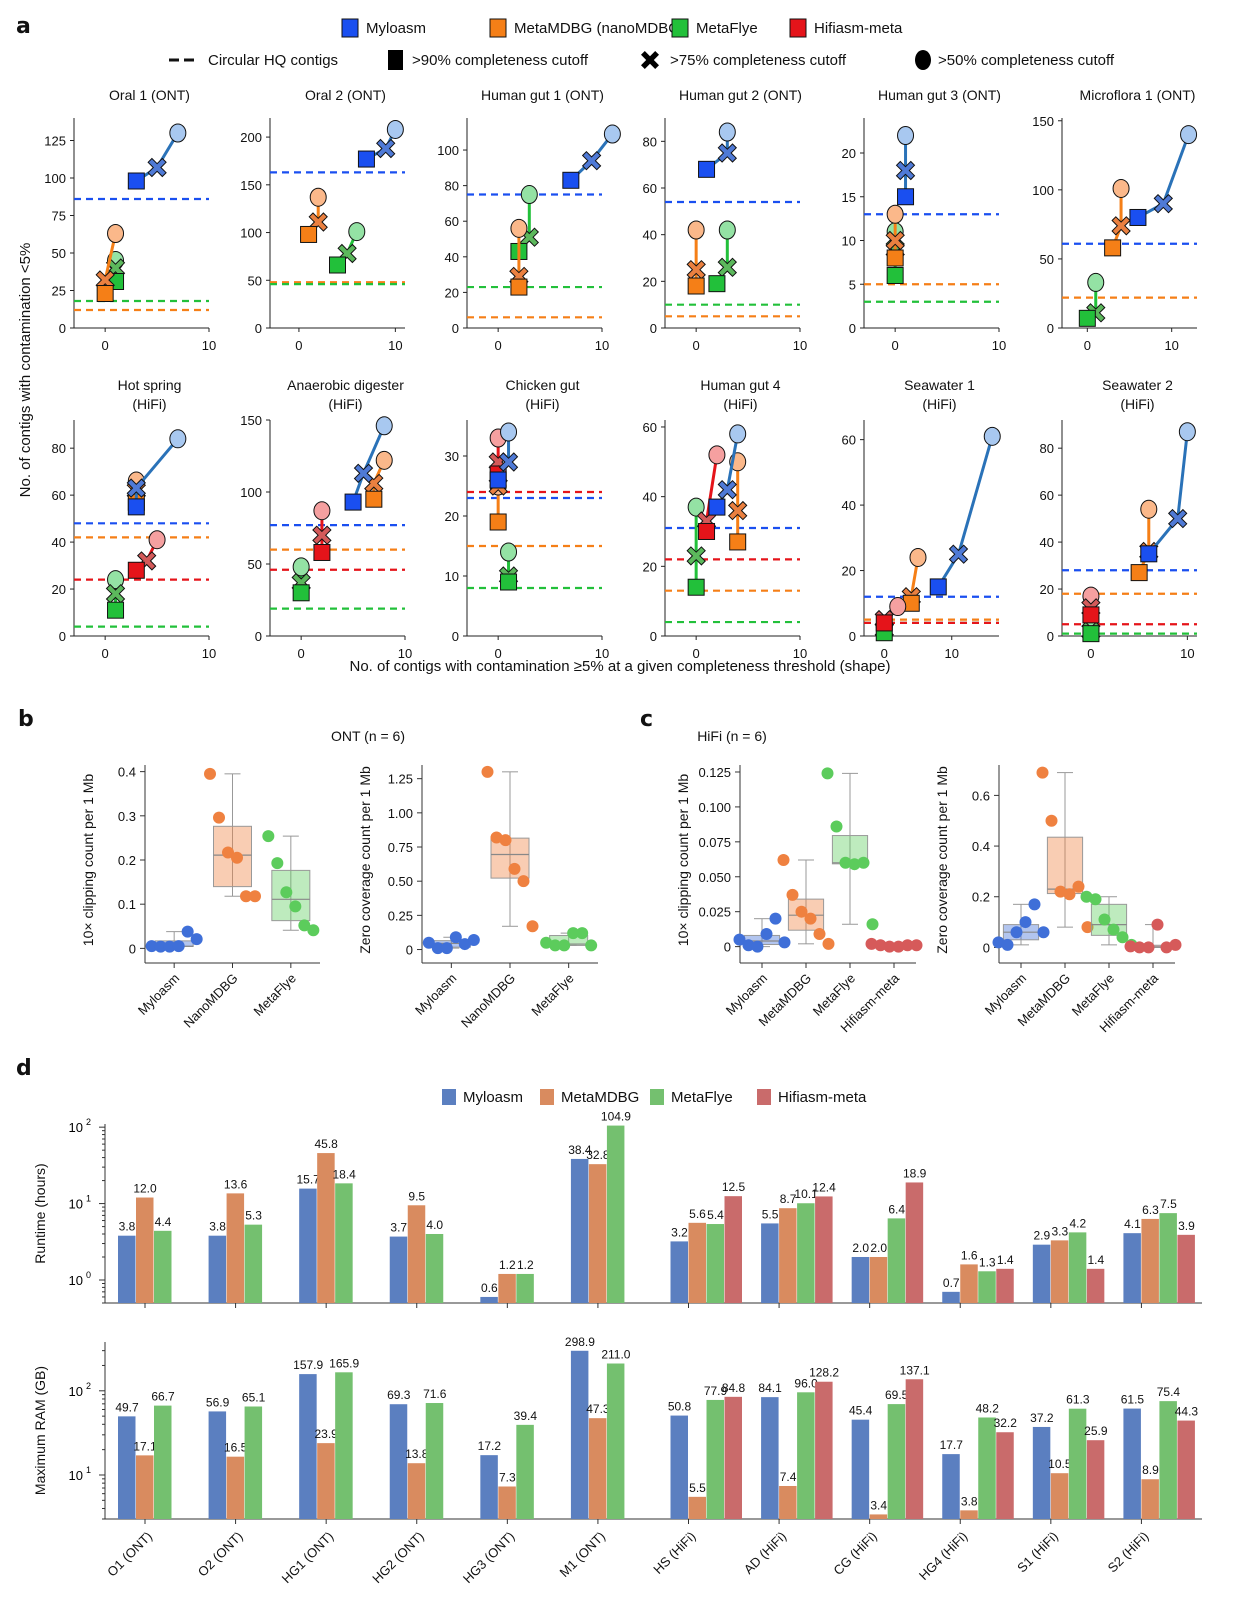 The width and height of the screenshot is (1242, 1604). Describe the element at coordinates (1042, 1418) in the screenshot. I see `bar-value-label: 37.2` at that location.